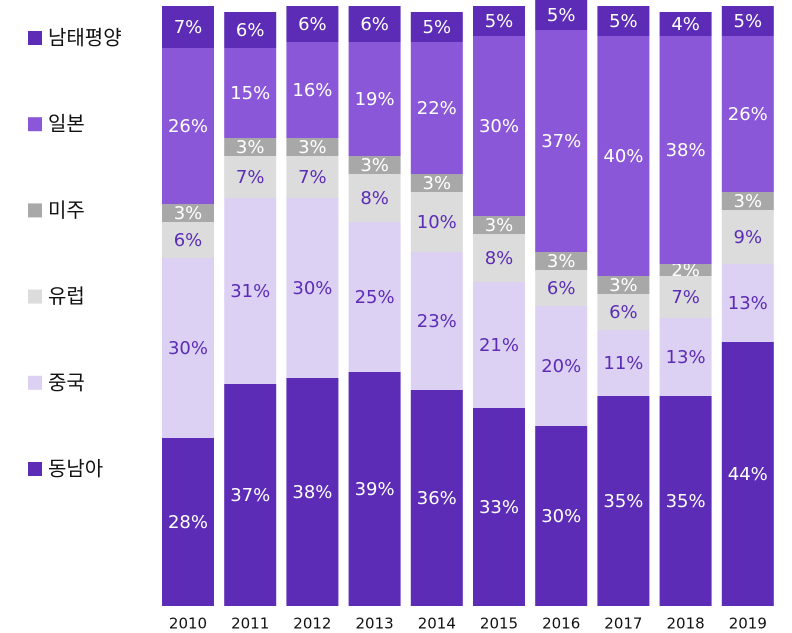 The height and width of the screenshot is (633, 792). What do you see at coordinates (437, 498) in the screenshot?
I see `segment-label: 36%` at bounding box center [437, 498].